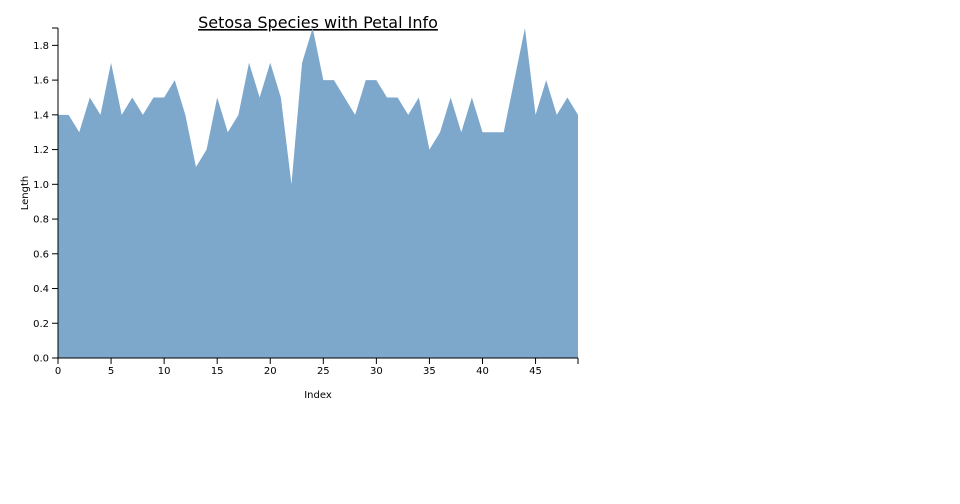 Image resolution: width=960 pixels, height=504 pixels. Describe the element at coordinates (318, 22) in the screenshot. I see `chart-title: Setosa Species with Petal Info` at that location.